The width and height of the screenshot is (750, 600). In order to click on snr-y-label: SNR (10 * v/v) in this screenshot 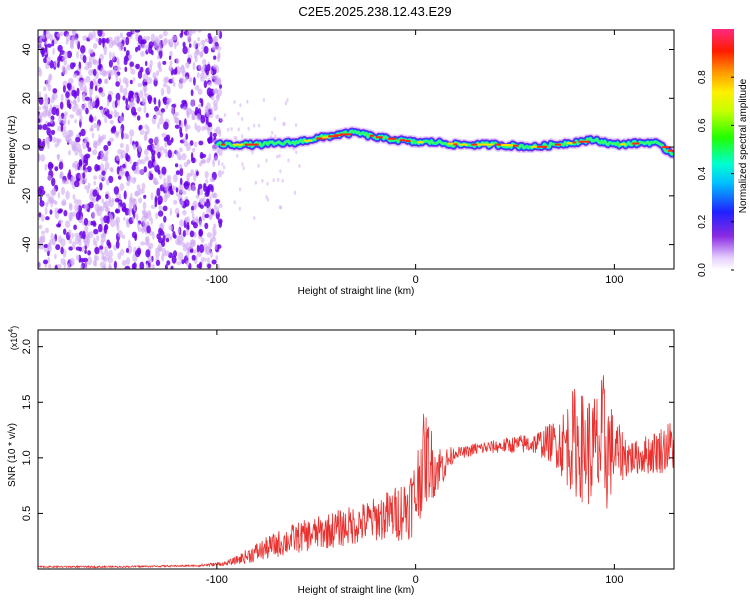, I will do `click(12, 455)`.